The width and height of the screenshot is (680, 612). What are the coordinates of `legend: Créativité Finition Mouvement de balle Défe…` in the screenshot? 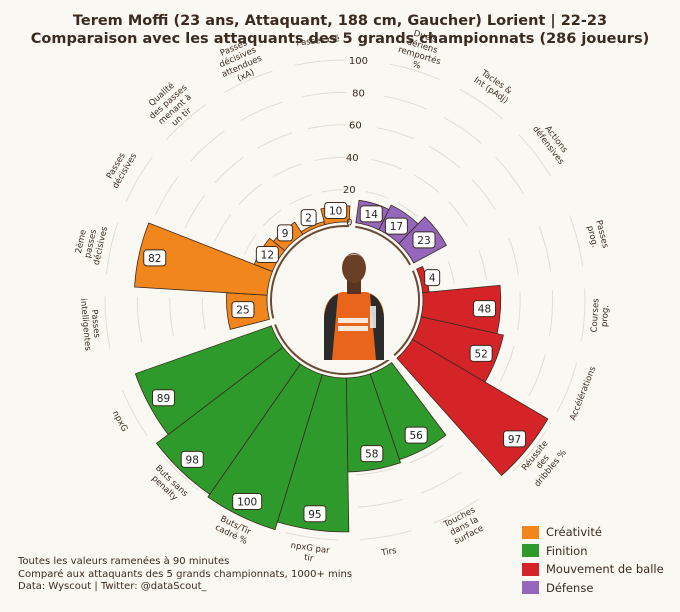 It's located at (593, 560).